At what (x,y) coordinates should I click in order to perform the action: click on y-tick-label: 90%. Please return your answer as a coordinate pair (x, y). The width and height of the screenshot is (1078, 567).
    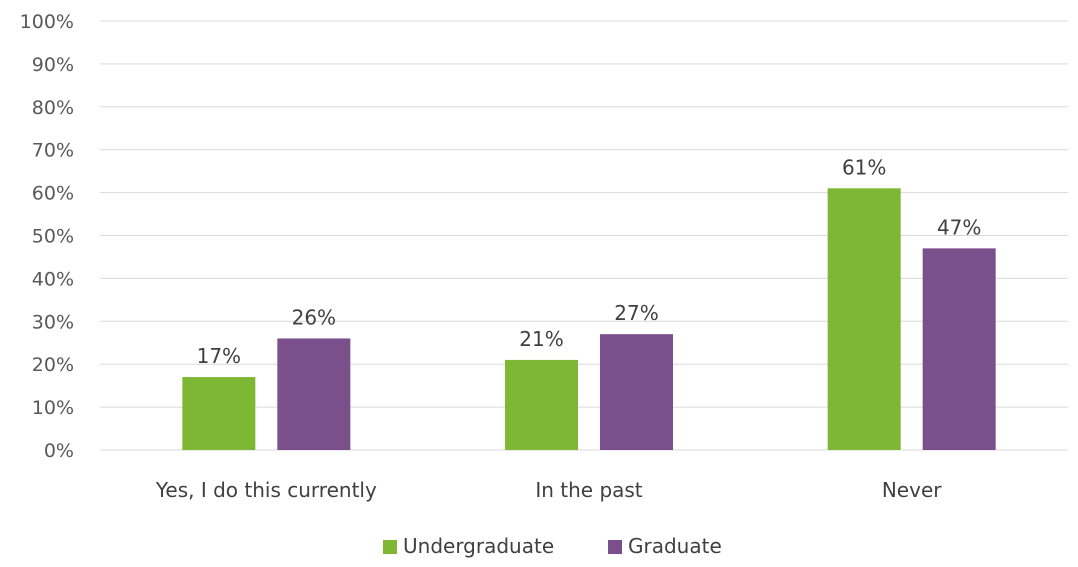
    Looking at the image, I should click on (53, 65).